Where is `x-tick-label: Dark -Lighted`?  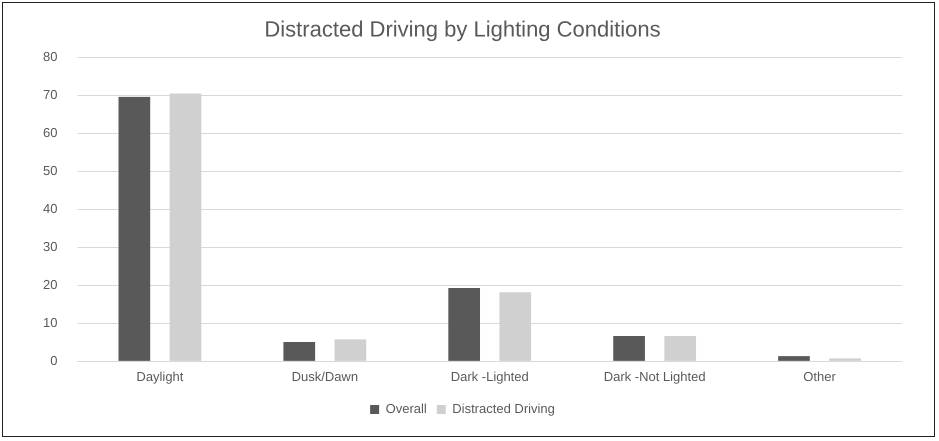 x-tick-label: Dark -Lighted is located at coordinates (489, 376).